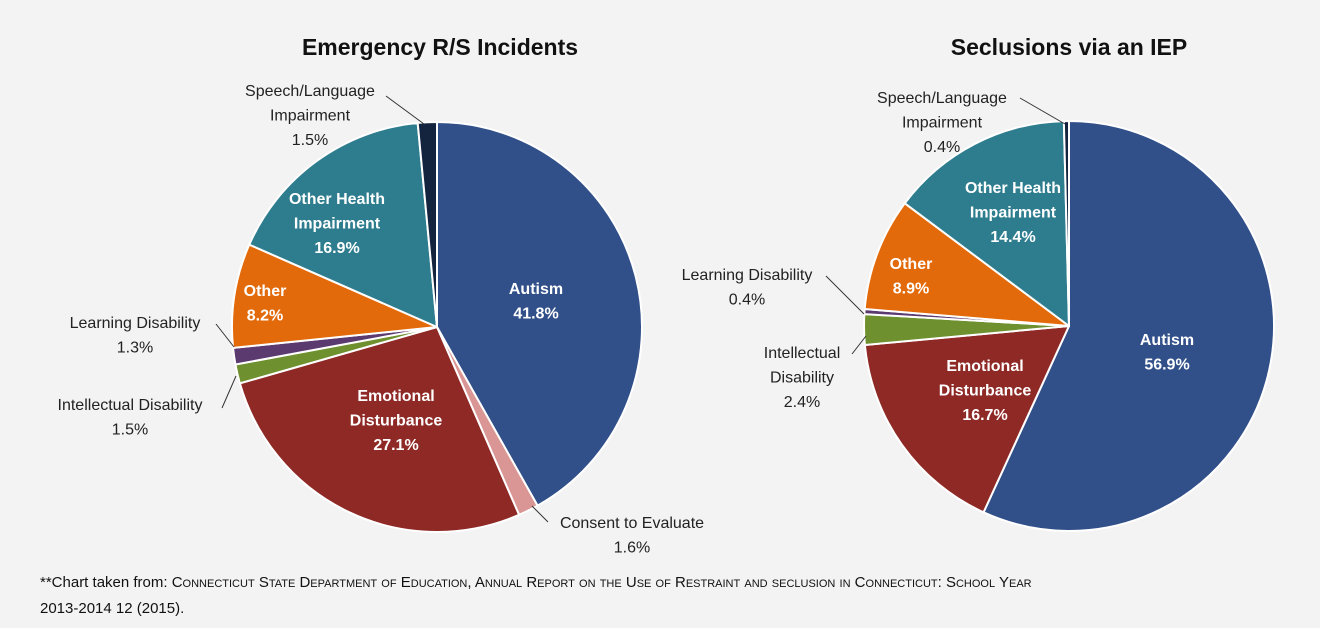  What do you see at coordinates (911, 277) in the screenshot?
I see `slice-label-other: Other 8.9%` at bounding box center [911, 277].